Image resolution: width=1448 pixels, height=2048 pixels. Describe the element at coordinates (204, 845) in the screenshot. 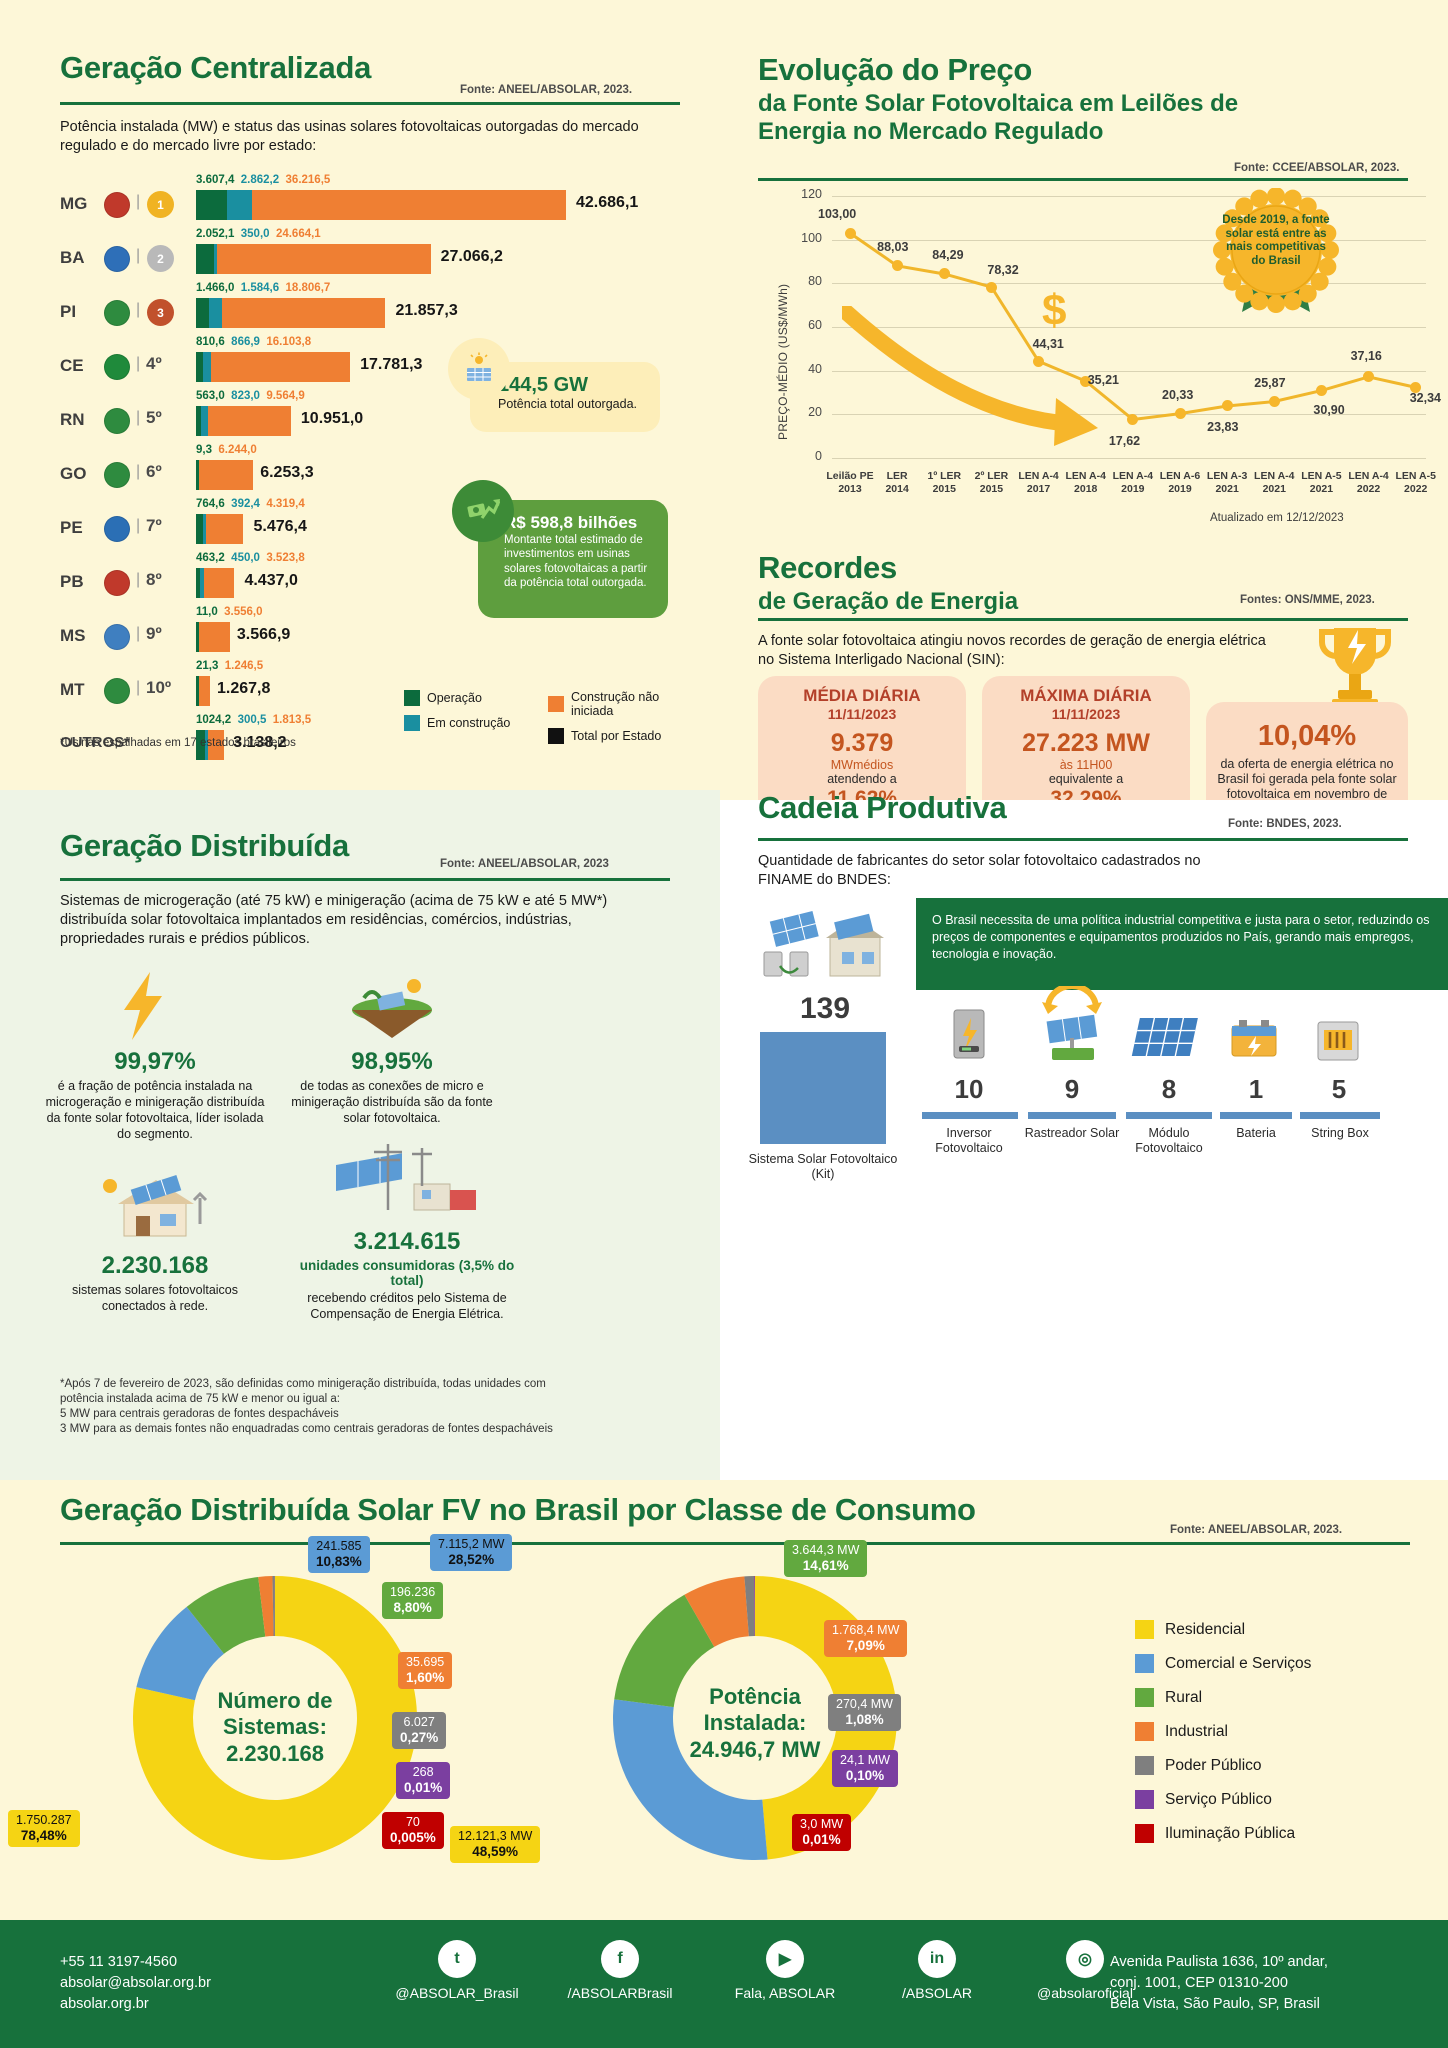

I see `distribuida-title: Geração Distribuída` at that location.